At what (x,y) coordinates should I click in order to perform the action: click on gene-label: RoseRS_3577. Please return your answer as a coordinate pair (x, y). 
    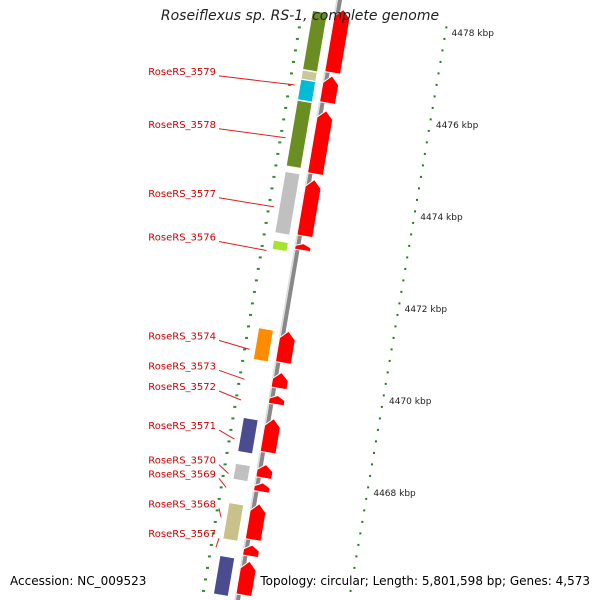
    Looking at the image, I should click on (182, 194).